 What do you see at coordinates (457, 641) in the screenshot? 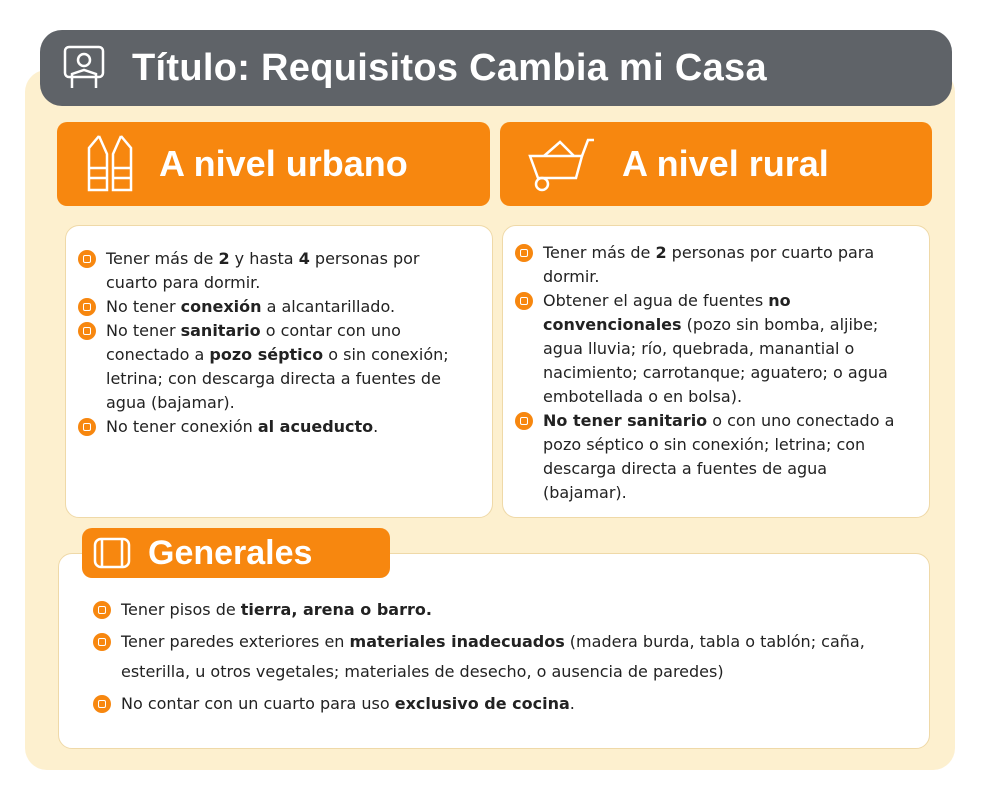
I see `bold-text: materiales inadecuados` at bounding box center [457, 641].